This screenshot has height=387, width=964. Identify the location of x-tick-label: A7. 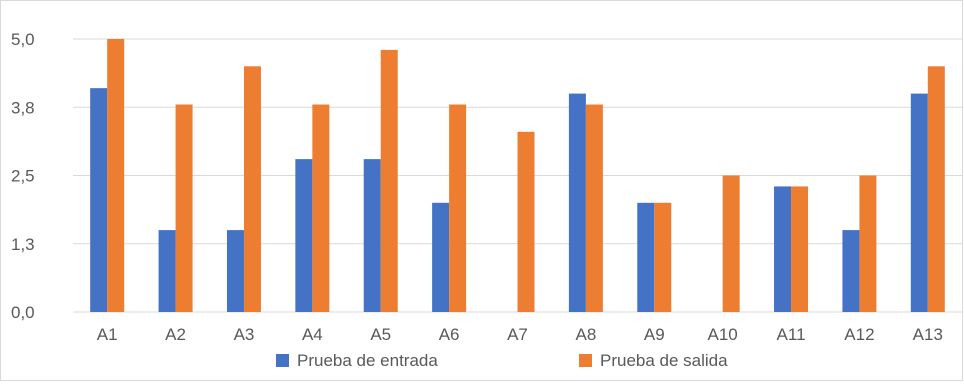
(517, 334).